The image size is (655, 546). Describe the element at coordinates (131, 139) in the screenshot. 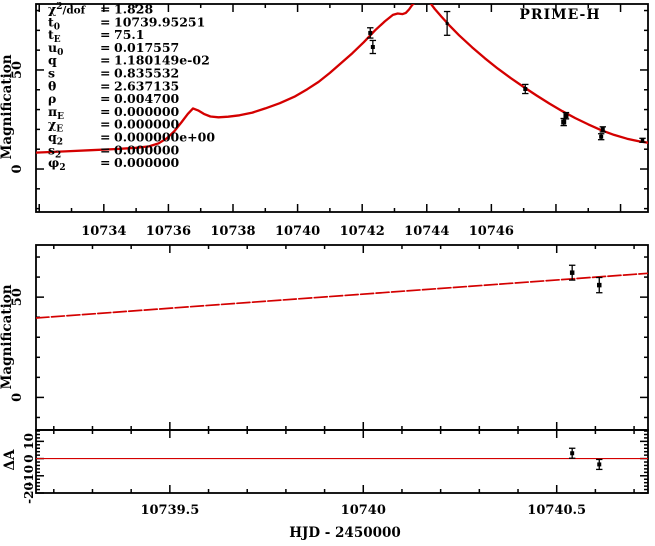

I see `fit-parameter-line: q2 = 0.000000e+00` at that location.